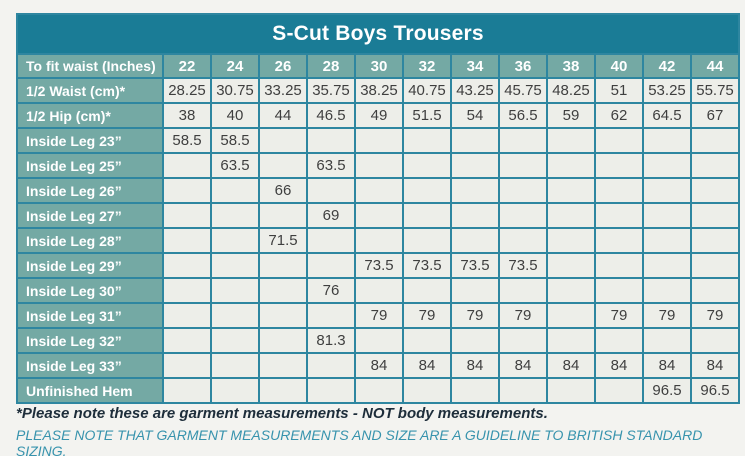 Image resolution: width=745 pixels, height=456 pixels. What do you see at coordinates (235, 165) in the screenshot?
I see `value-cell: 63.5` at bounding box center [235, 165].